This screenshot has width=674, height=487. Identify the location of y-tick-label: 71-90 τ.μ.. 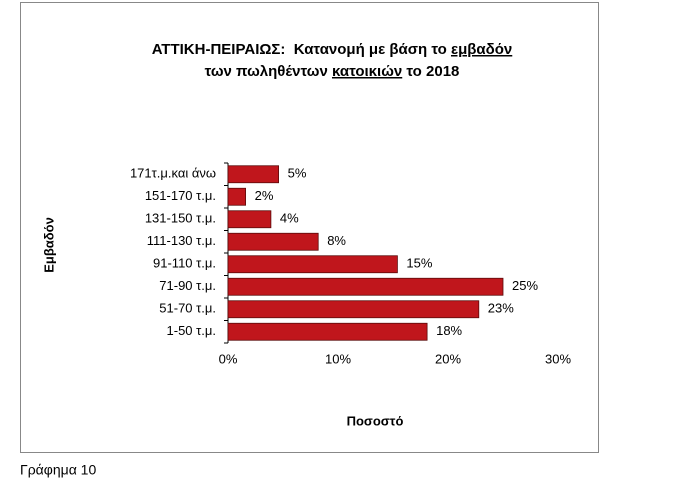
(187, 285).